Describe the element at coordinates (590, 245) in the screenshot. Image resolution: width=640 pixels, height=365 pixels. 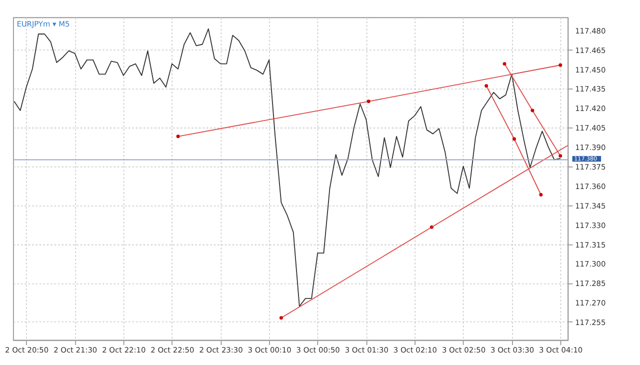
I see `y-tick-label: 117.315` at that location.